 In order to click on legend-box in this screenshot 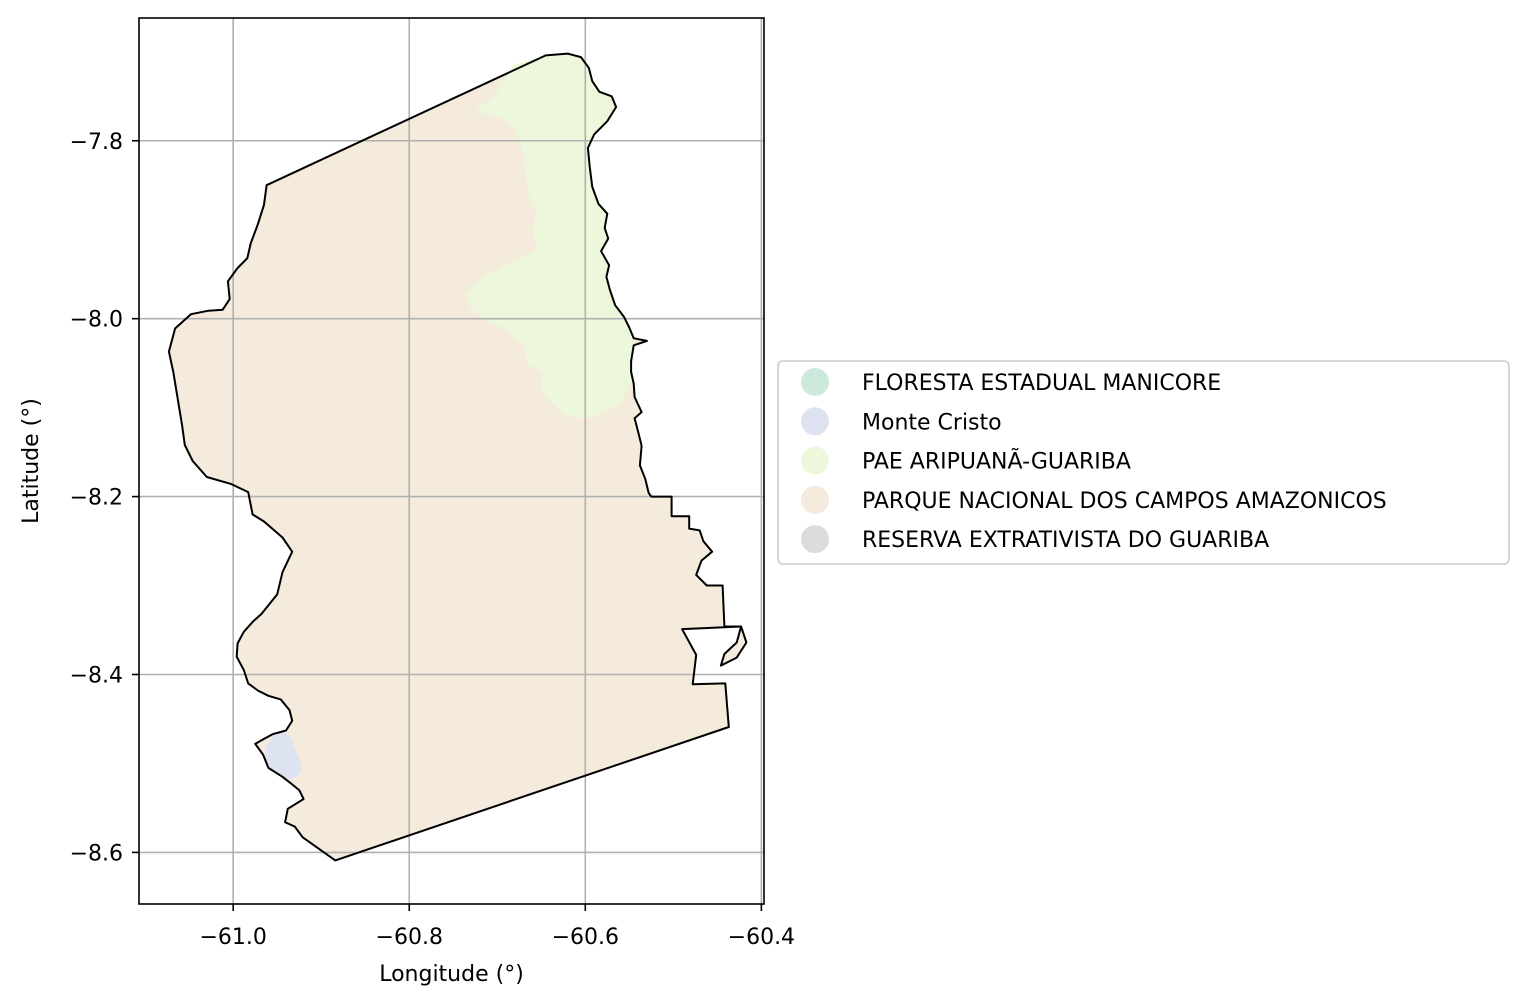, I will do `click(1143, 462)`.